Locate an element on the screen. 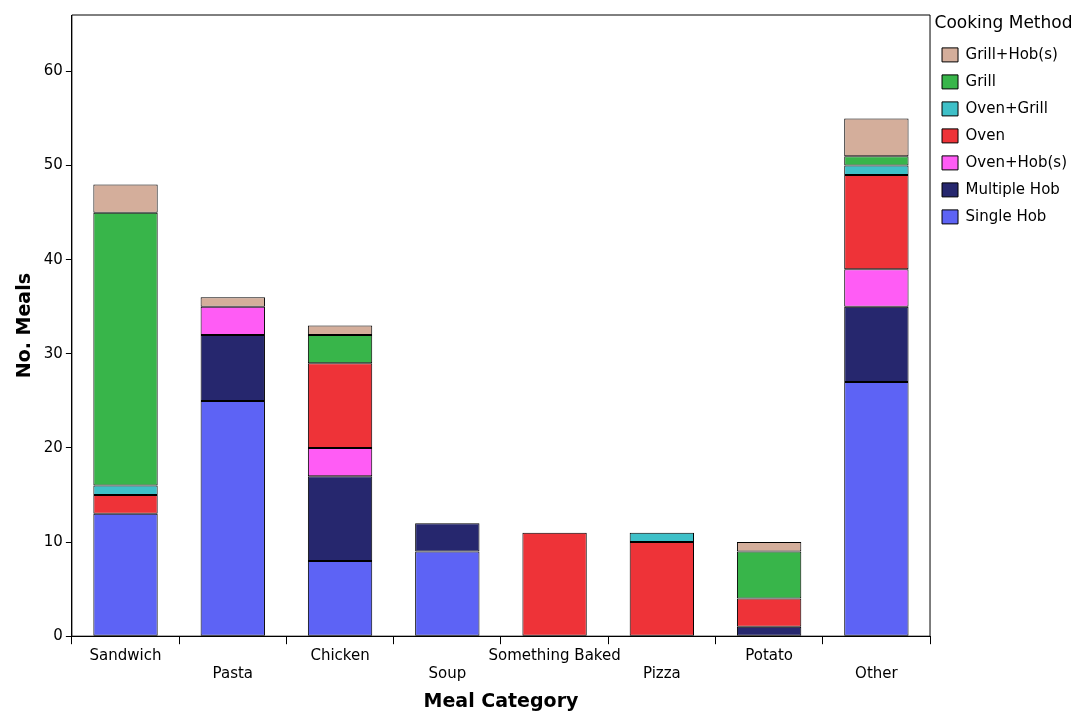  y-tick-label: 40 is located at coordinates (53, 258).